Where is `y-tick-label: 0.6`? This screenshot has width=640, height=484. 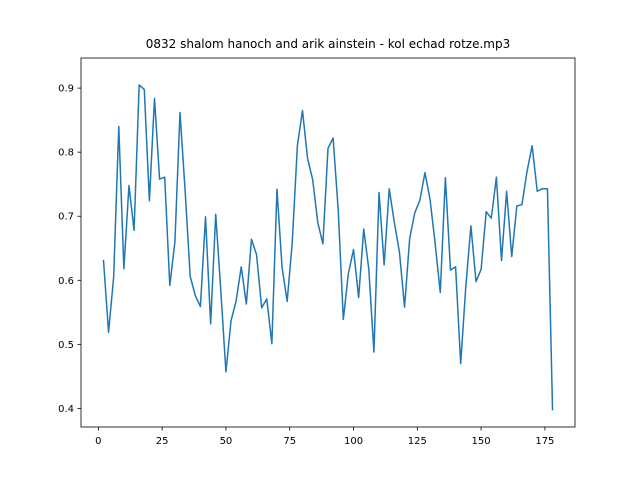 y-tick-label: 0.6 is located at coordinates (66, 281).